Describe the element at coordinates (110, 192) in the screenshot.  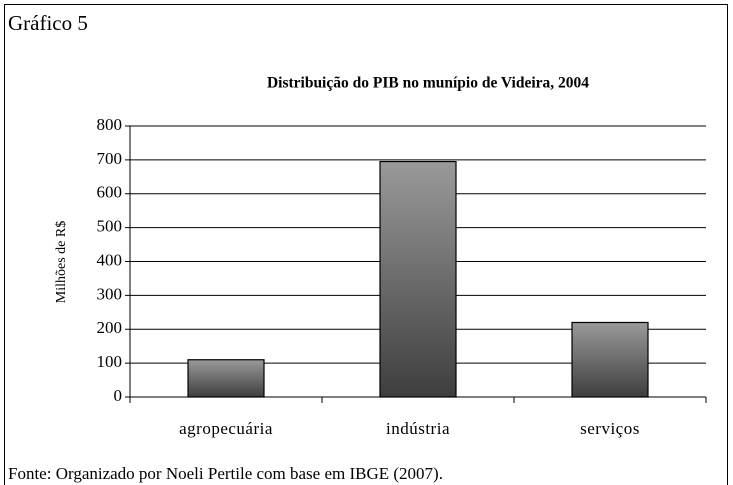
I see `y-tick-label: 600` at that location.